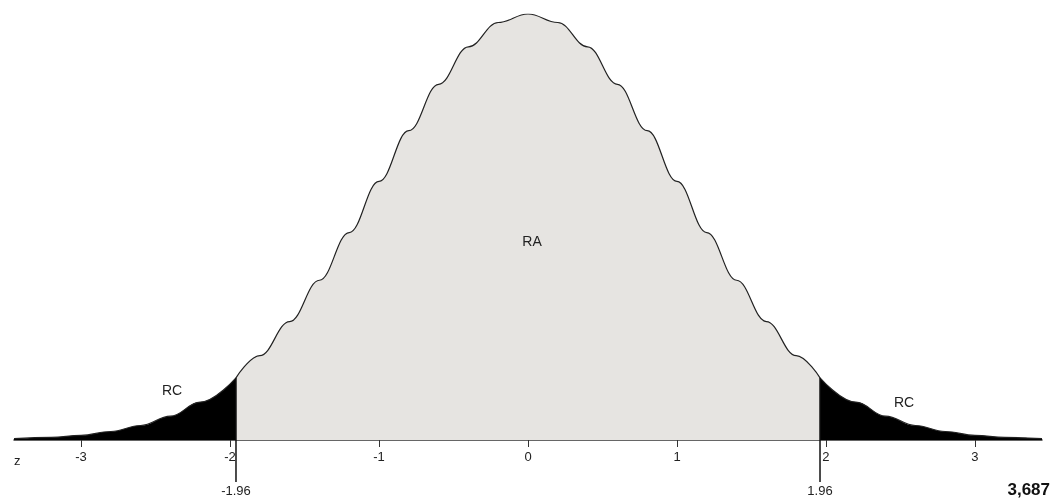  Describe the element at coordinates (230, 456) in the screenshot. I see `x-tick-label: -2` at that location.